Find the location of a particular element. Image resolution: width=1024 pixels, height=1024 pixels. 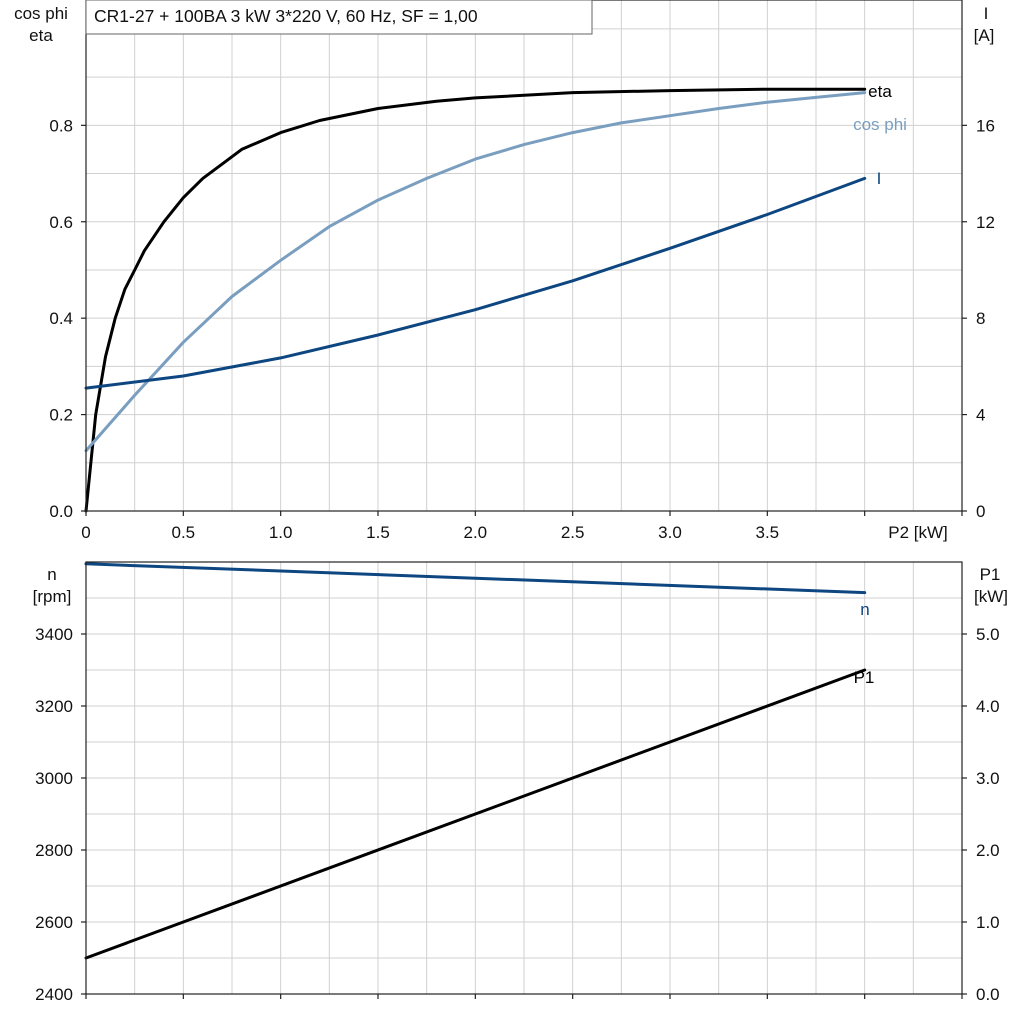

left-axis-tick-label: 2600 is located at coordinates (54, 922).